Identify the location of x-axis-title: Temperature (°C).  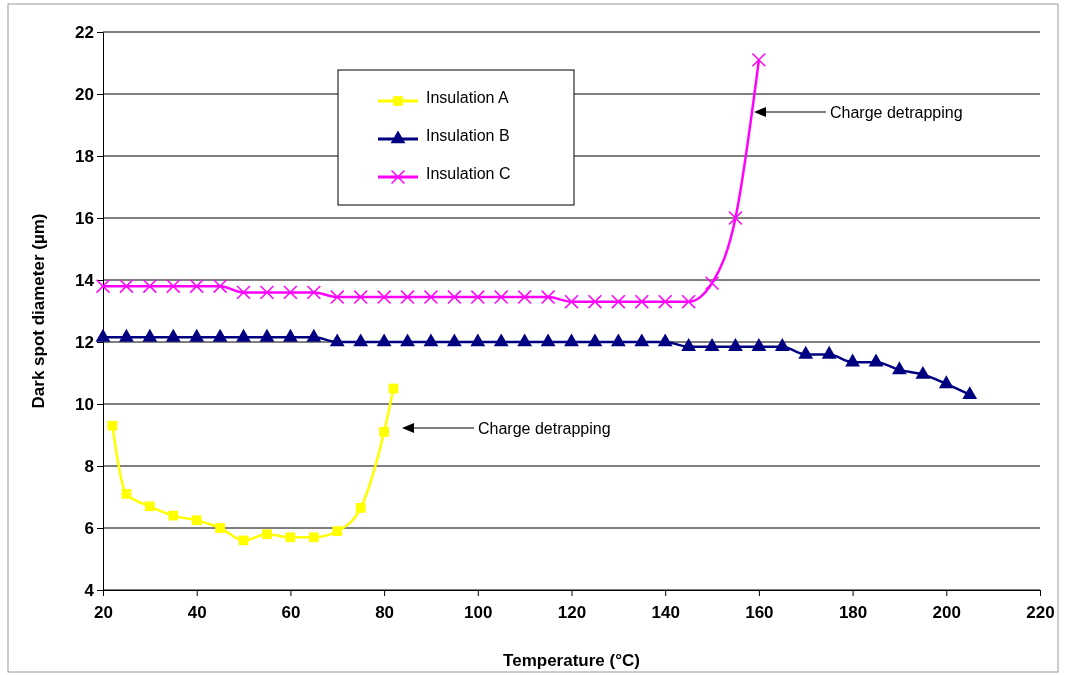
(571, 660).